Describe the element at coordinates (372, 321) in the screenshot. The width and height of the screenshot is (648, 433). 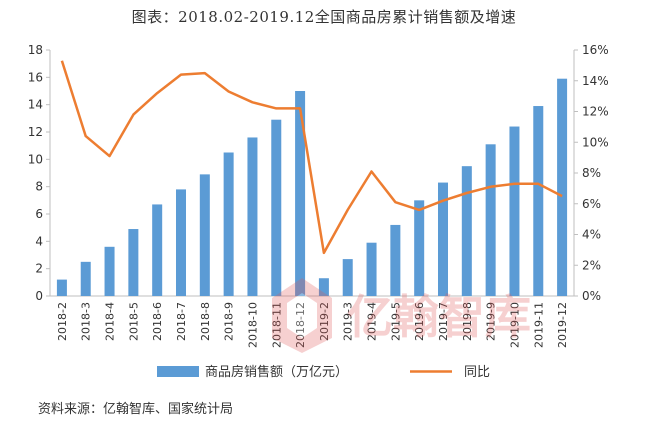
I see `x-tick-label: 2019-4` at that location.